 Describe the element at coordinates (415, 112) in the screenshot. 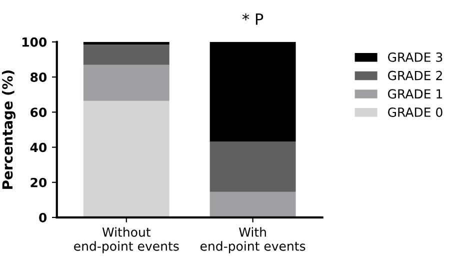

I see `legend-label: GRADE 0` at that location.